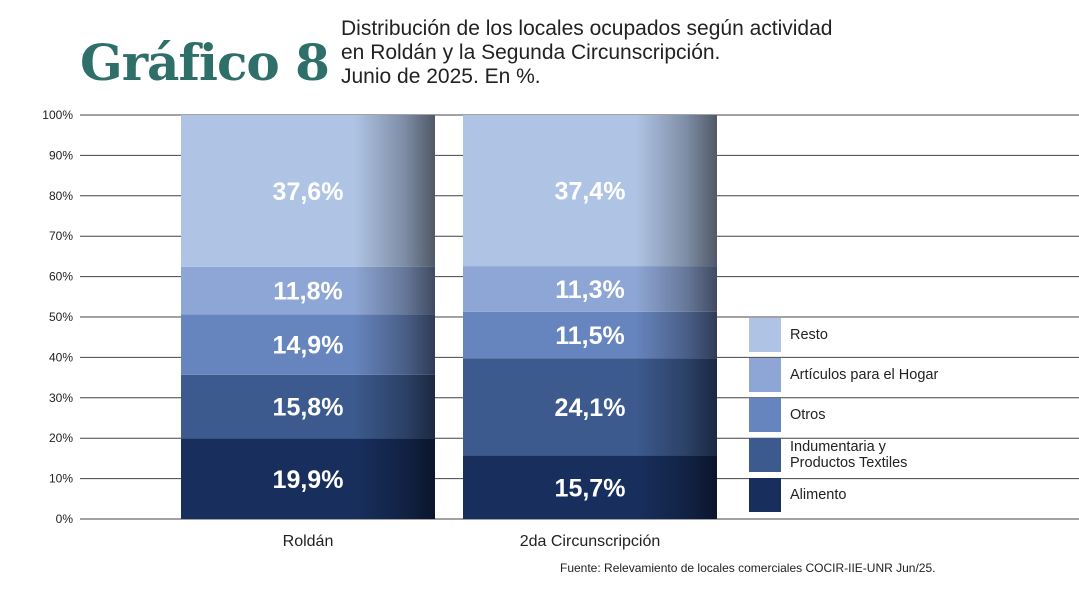  I want to click on legend-item: Indumentaria y Productos Textiles, so click(869, 455).